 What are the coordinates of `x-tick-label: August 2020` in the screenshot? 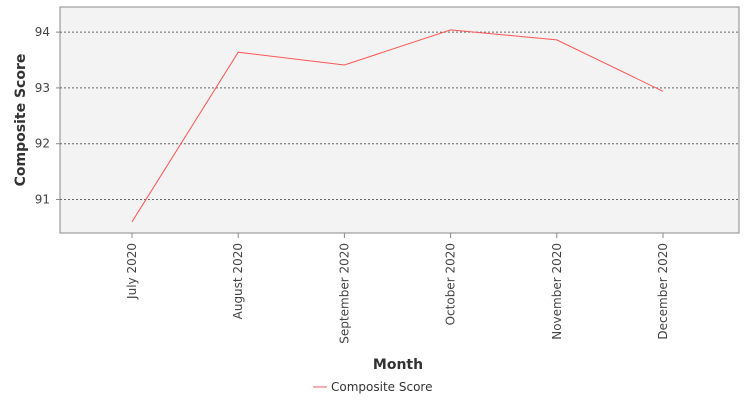 It's located at (238, 281).